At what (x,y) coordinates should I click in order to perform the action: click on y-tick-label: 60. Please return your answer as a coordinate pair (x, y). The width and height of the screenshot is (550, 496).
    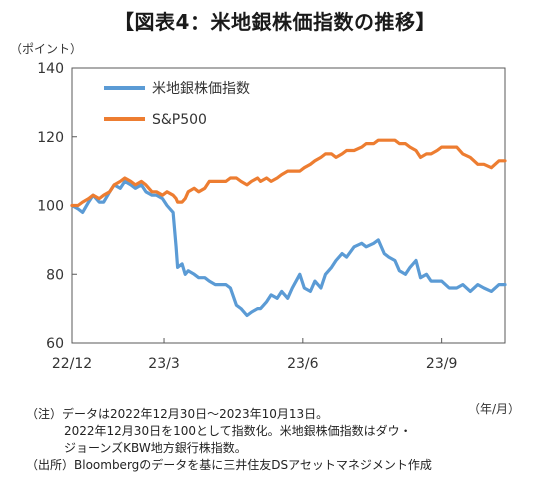
    Looking at the image, I should click on (55, 344).